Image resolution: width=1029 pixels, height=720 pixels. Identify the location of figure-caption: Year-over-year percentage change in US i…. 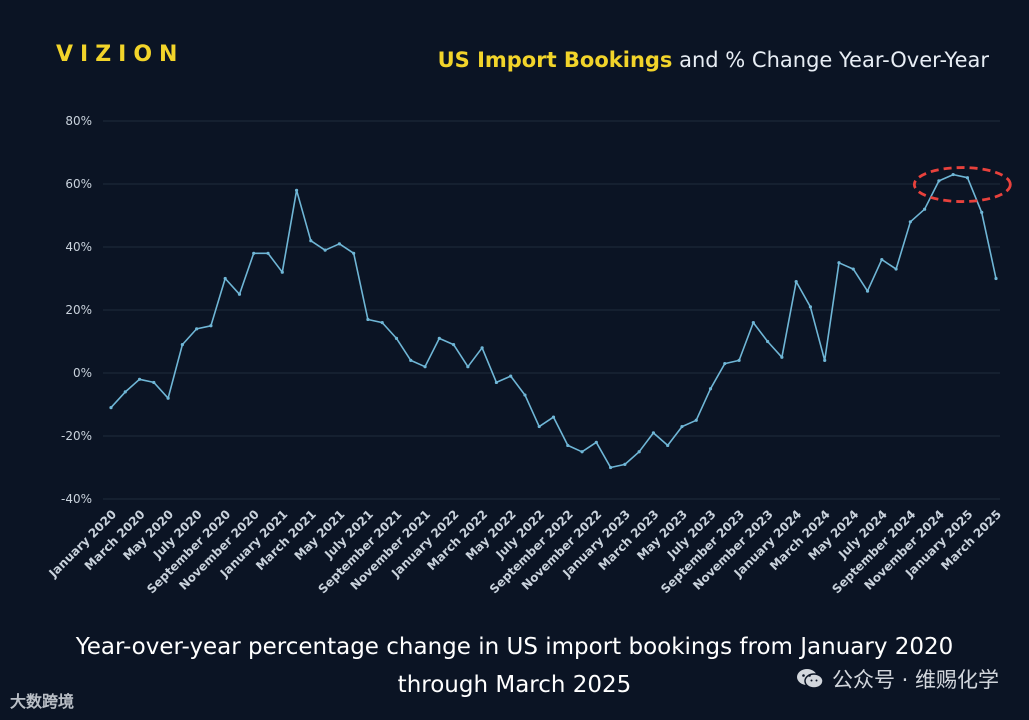
(514, 666).